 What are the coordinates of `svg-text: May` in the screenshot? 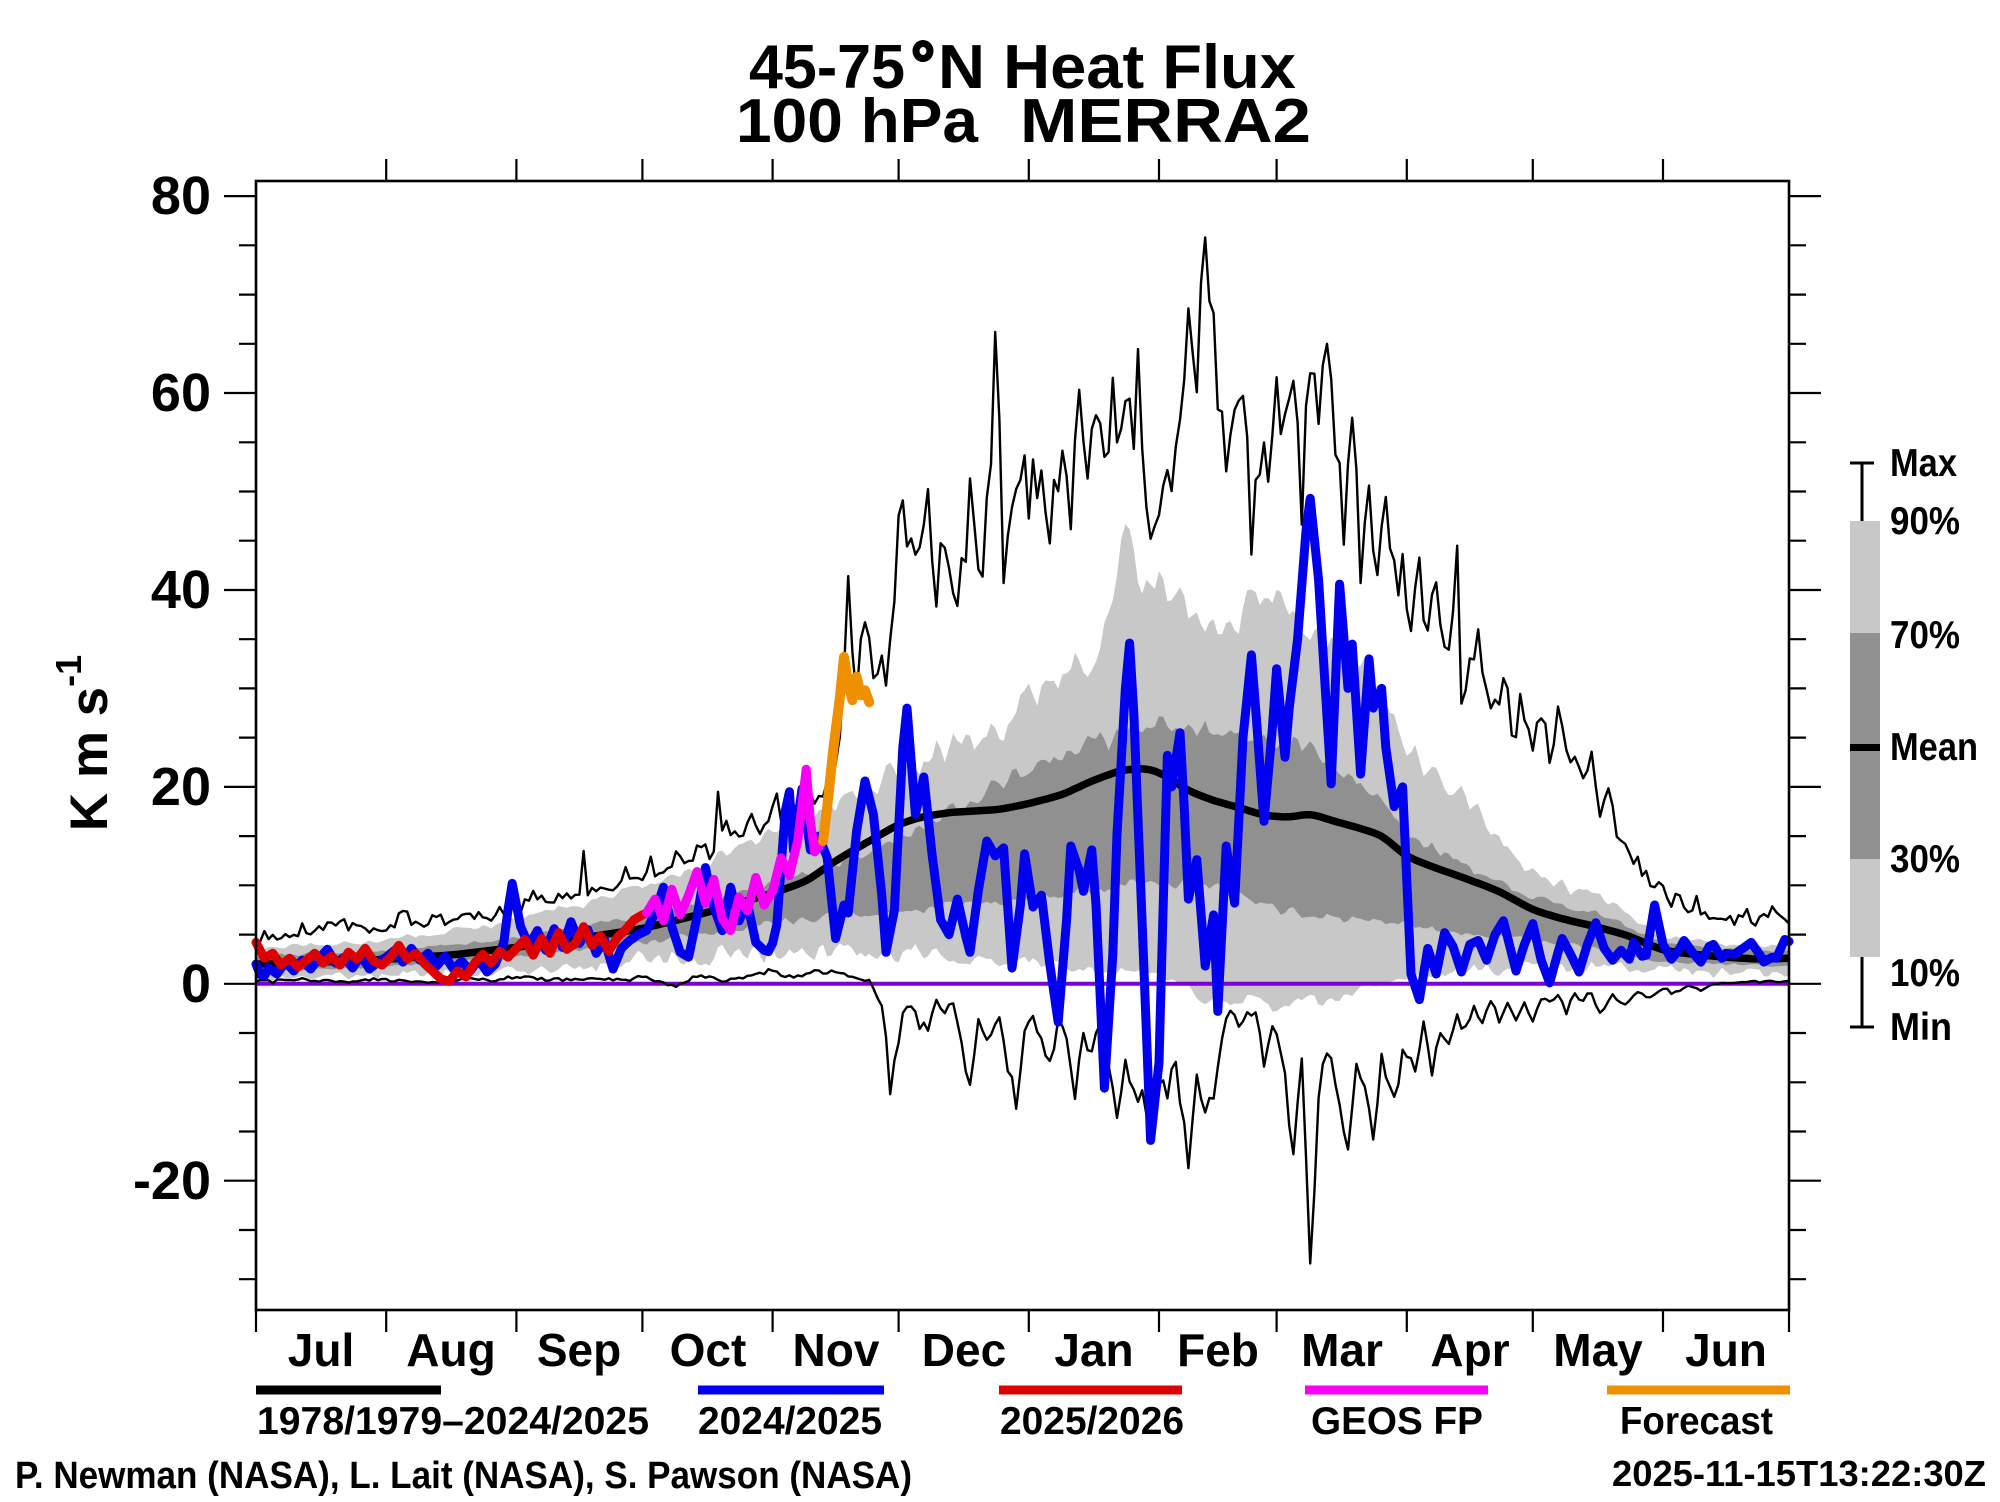 It's located at (1598, 1350).